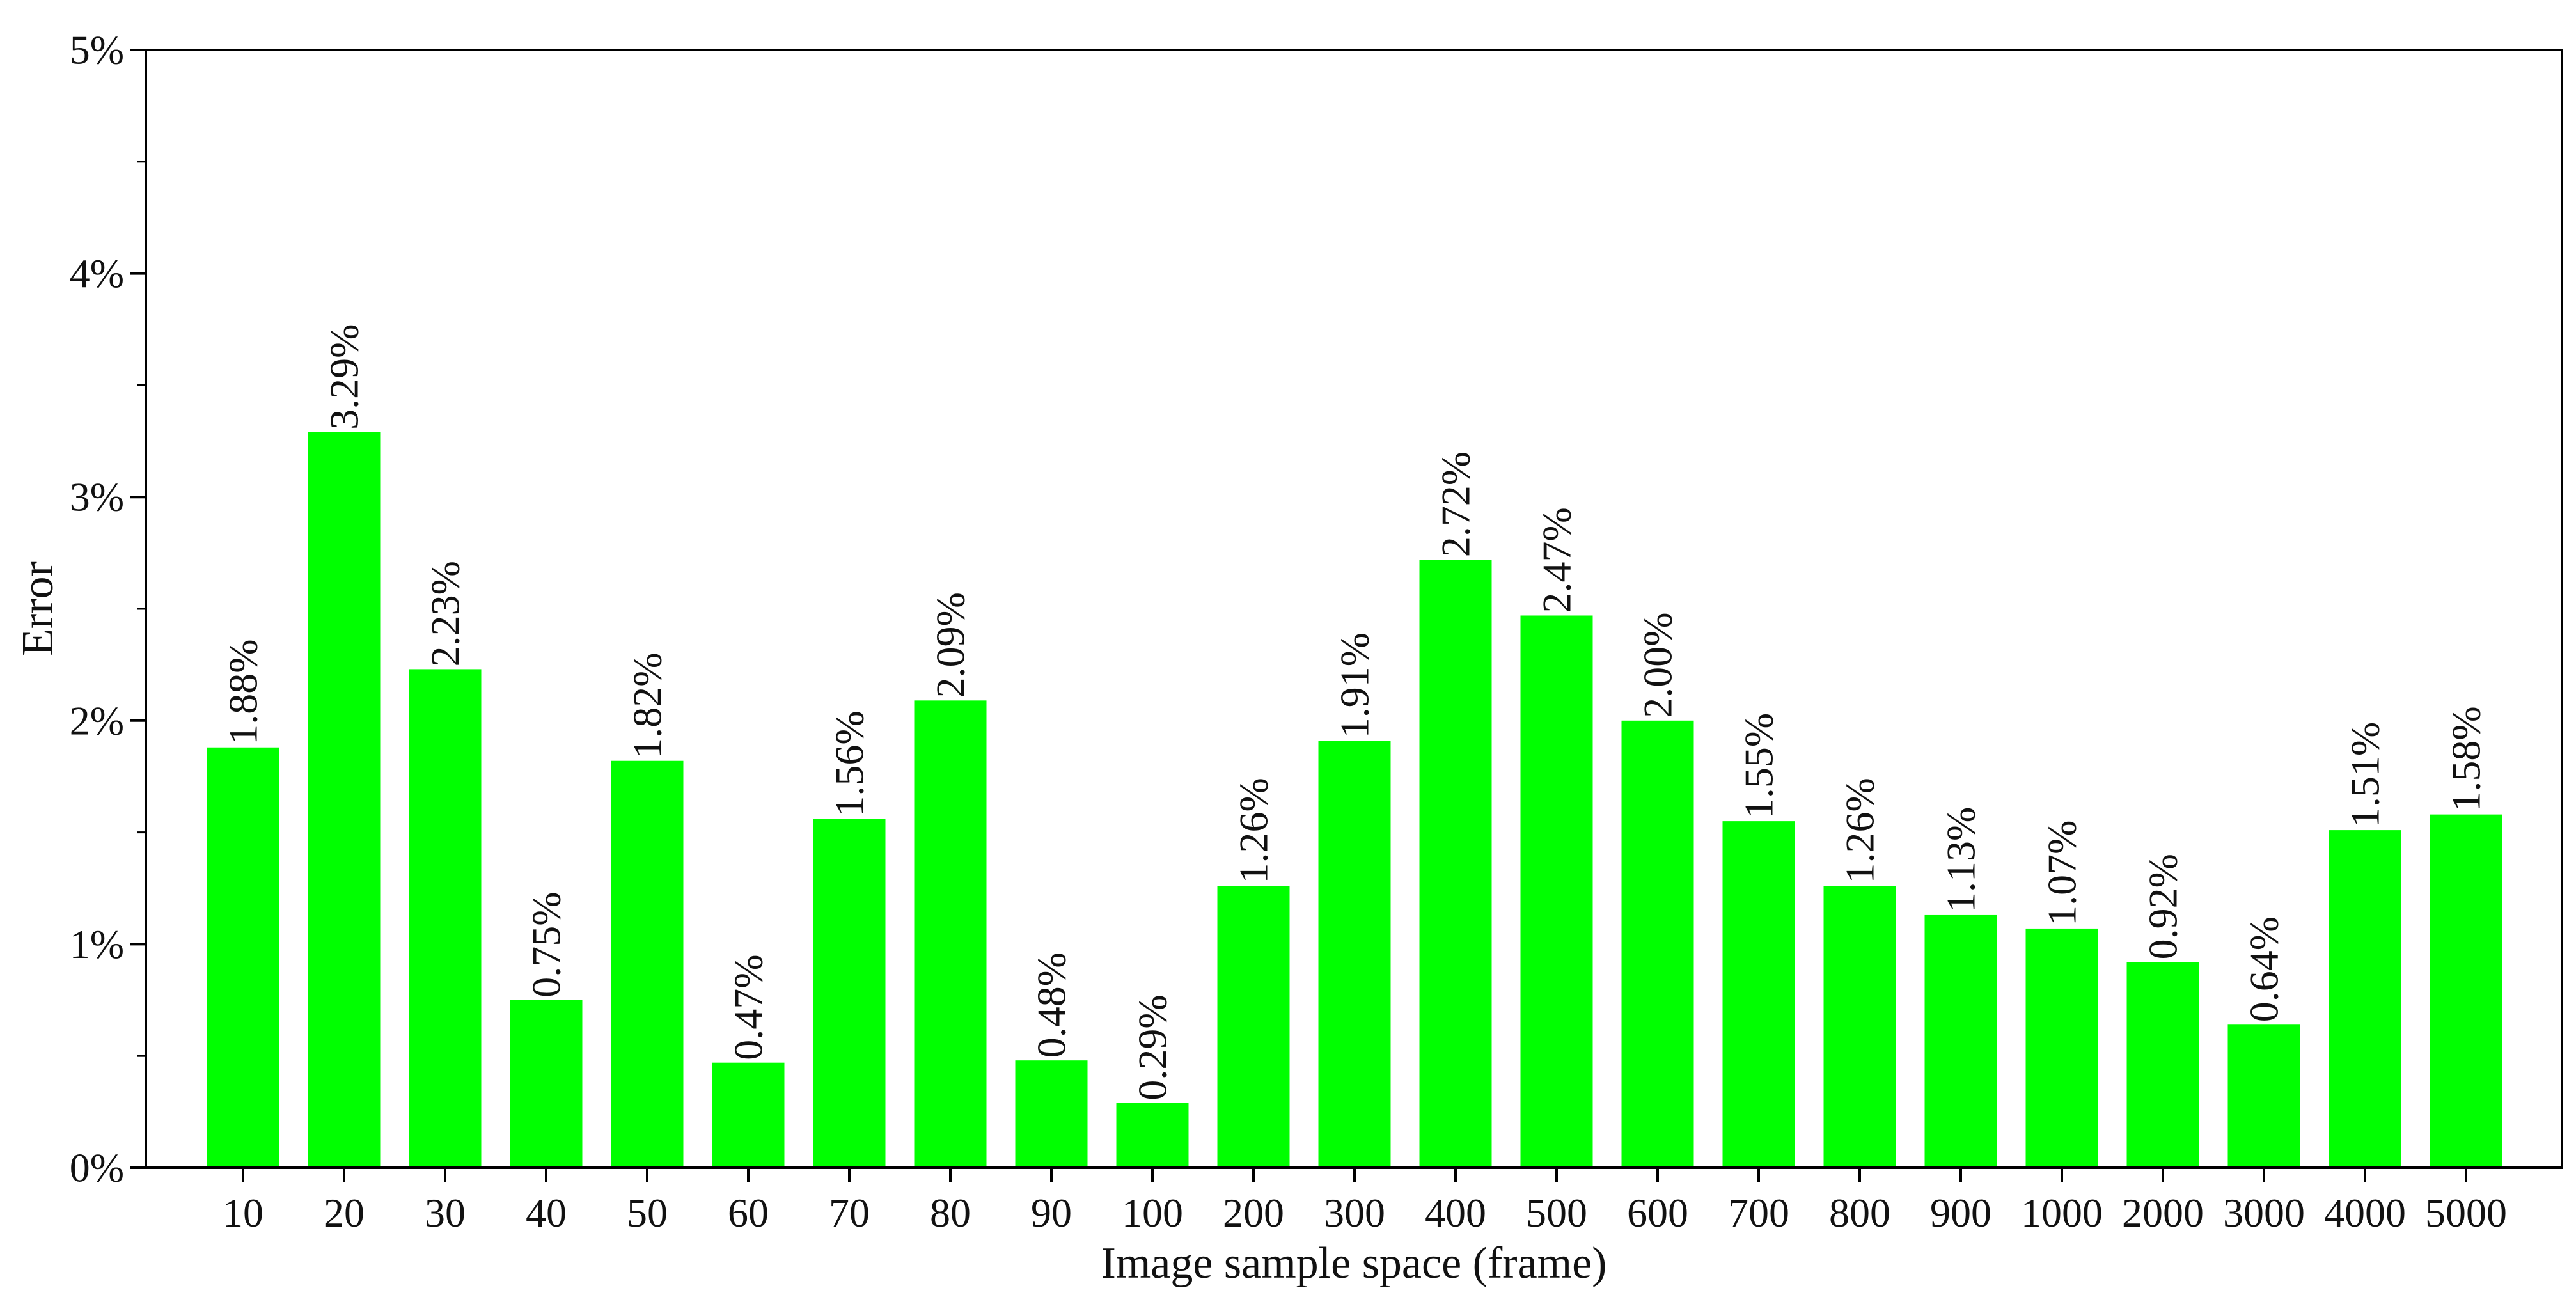 Image resolution: width=2576 pixels, height=1295 pixels. What do you see at coordinates (1354, 1213) in the screenshot?
I see `x-tick-label: 300` at bounding box center [1354, 1213].